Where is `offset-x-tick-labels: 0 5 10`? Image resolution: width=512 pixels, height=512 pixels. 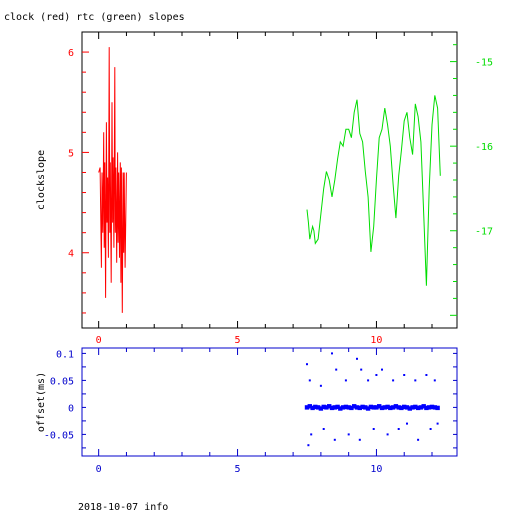 offset-x-tick-labels: 0 5 10 is located at coordinates (239, 469).